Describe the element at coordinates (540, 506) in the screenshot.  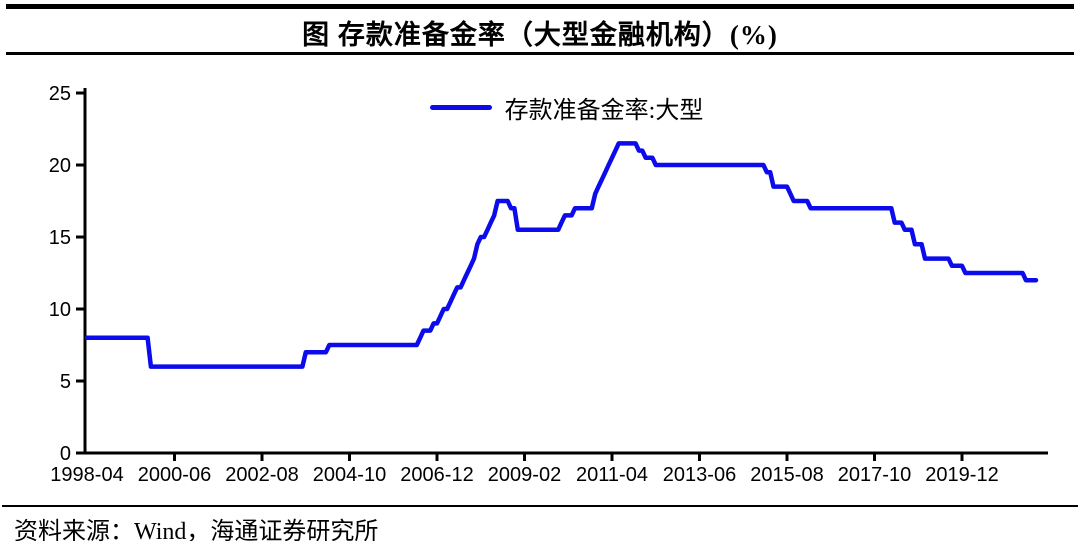
I see `footer-rule` at that location.